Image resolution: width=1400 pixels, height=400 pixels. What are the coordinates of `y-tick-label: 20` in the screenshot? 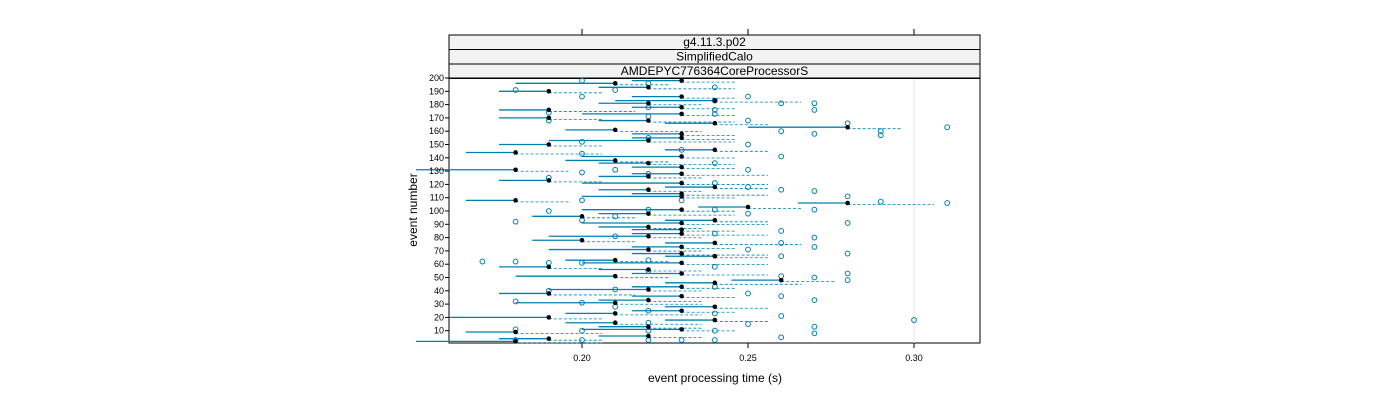 It's located at (439, 317).